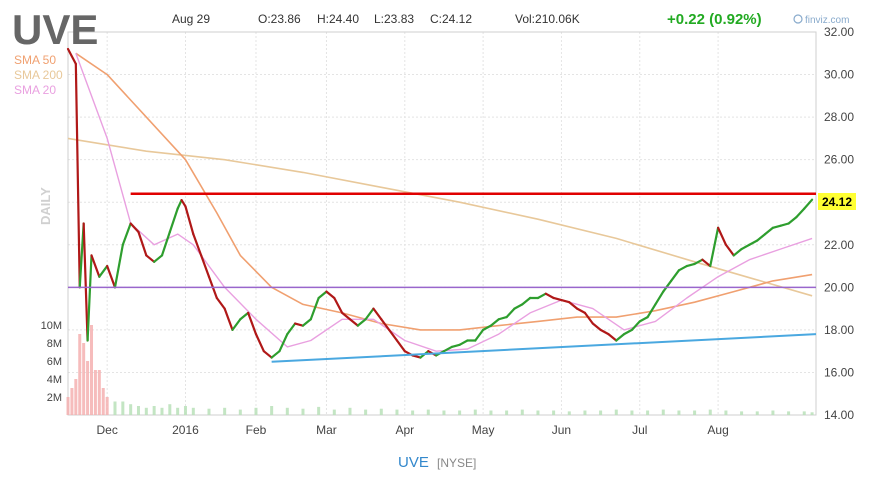 The width and height of the screenshot is (894, 484). I want to click on y-tick-label: 28.00, so click(839, 117).